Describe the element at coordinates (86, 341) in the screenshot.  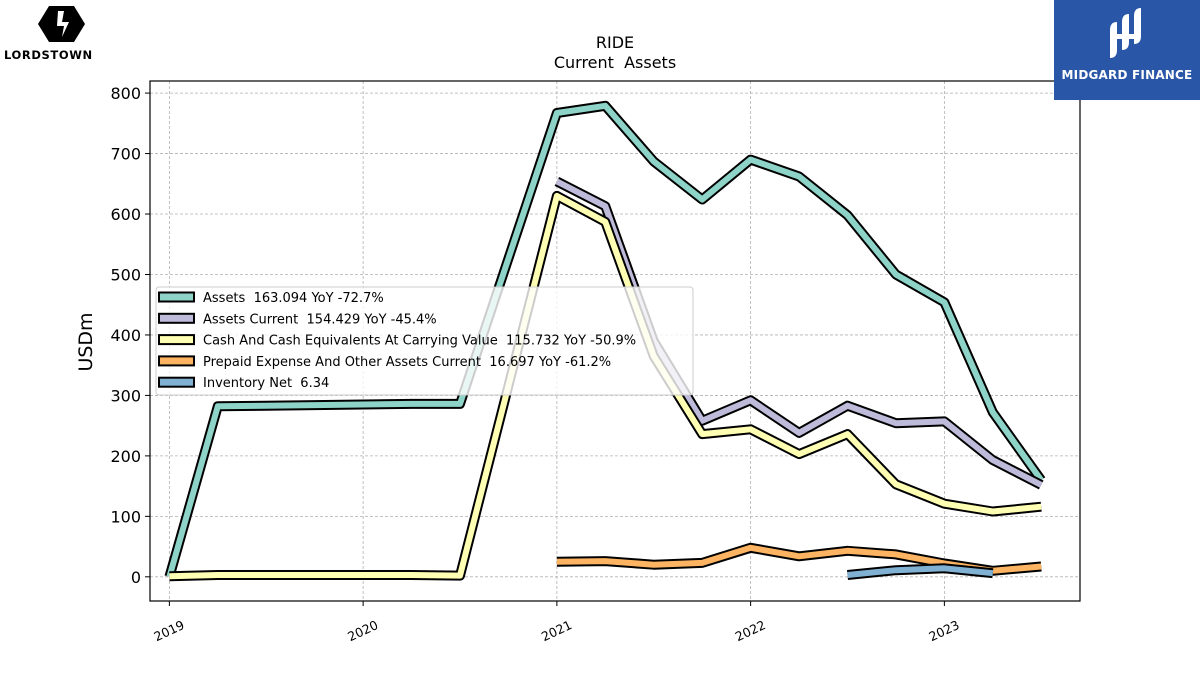
I see `y-axis-label: USDm` at that location.